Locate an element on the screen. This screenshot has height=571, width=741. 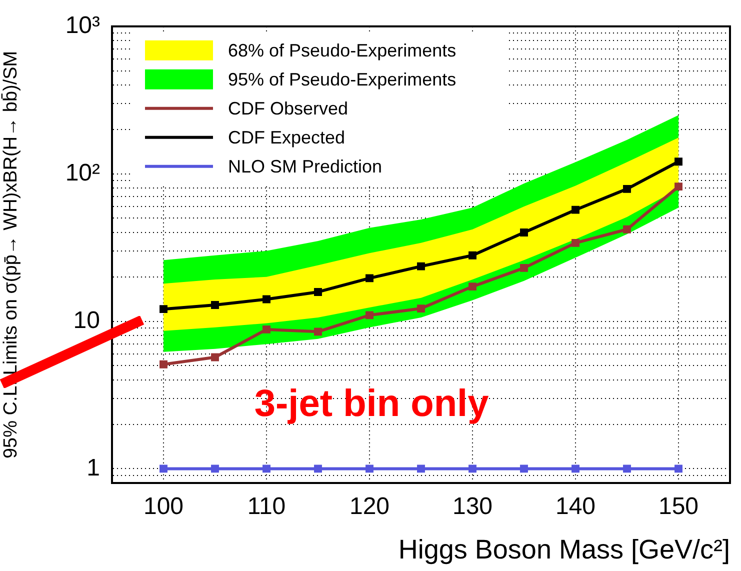
y-tick-label: 10 is located at coordinates (86, 320).